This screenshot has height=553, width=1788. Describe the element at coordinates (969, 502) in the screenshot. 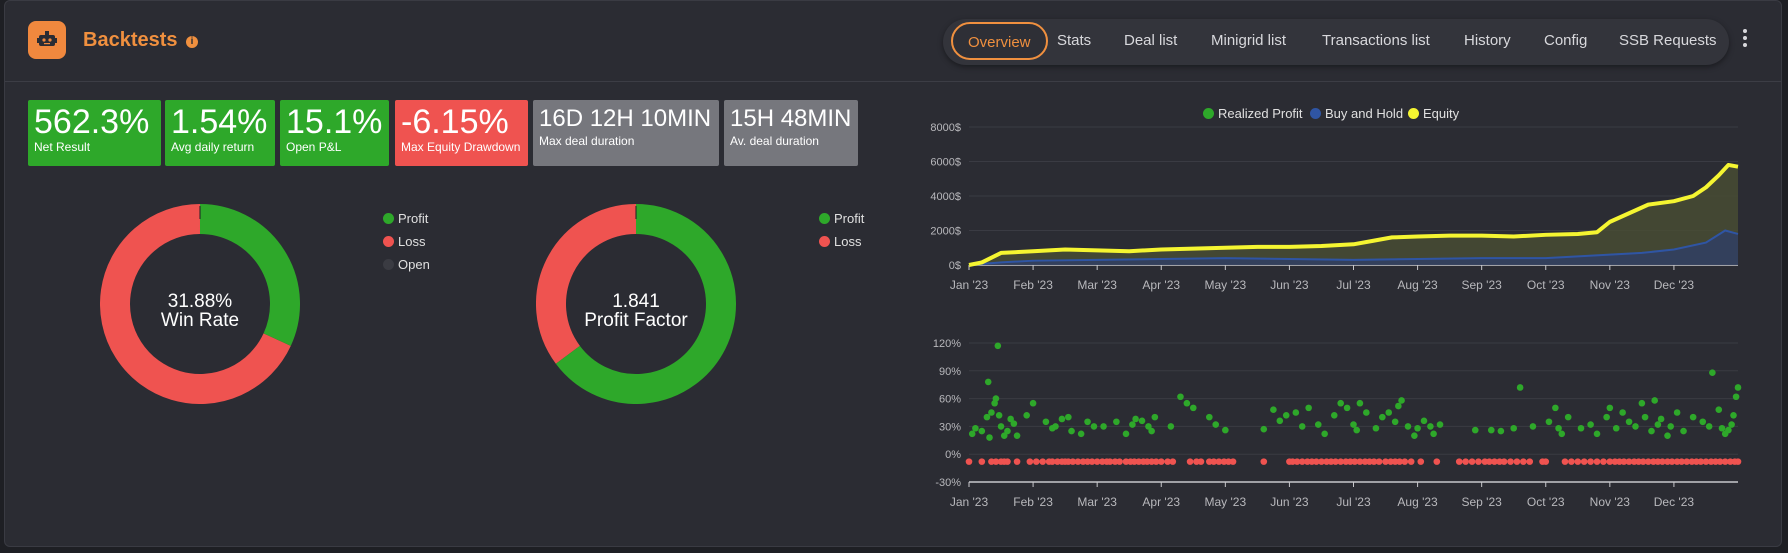

I see `x-tick-label: Jan '23` at that location.